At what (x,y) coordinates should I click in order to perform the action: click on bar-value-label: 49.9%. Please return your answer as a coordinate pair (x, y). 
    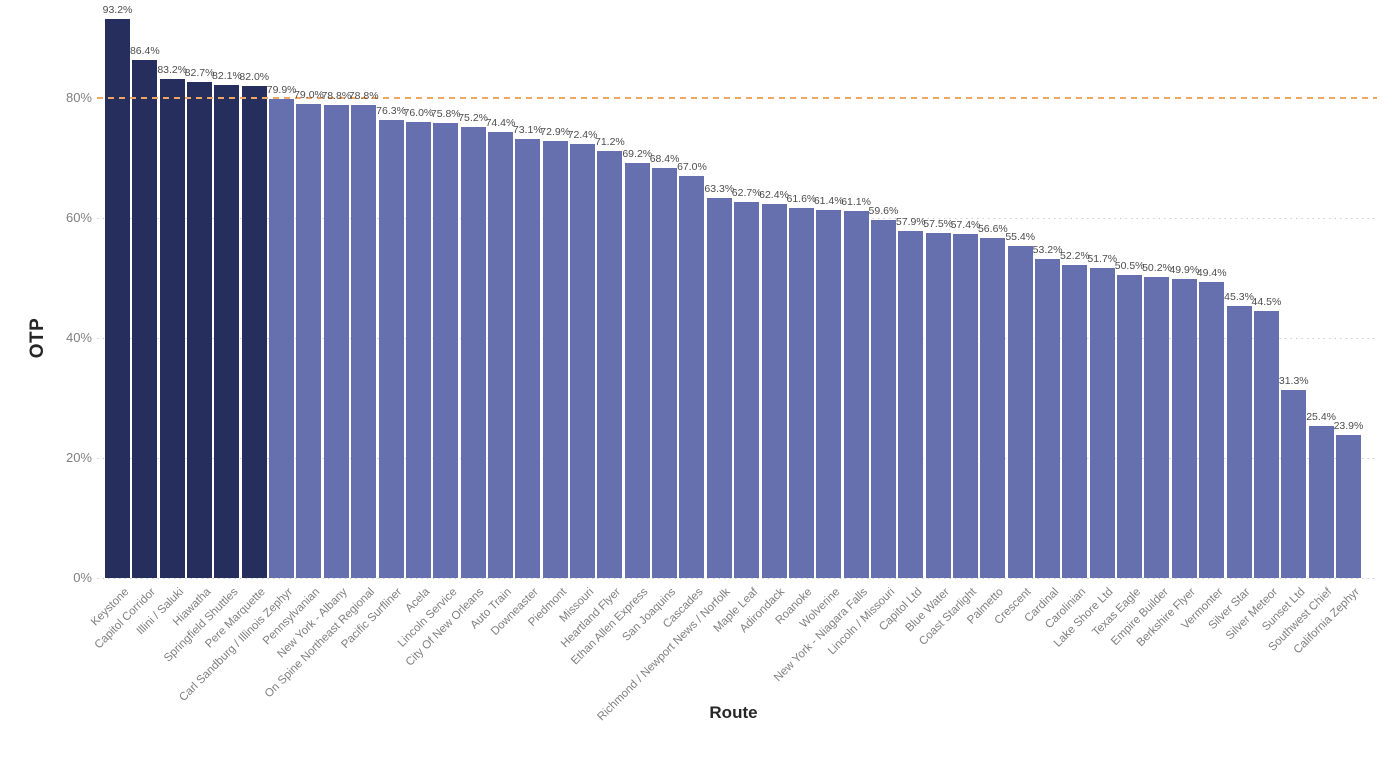
    Looking at the image, I should click on (1184, 269).